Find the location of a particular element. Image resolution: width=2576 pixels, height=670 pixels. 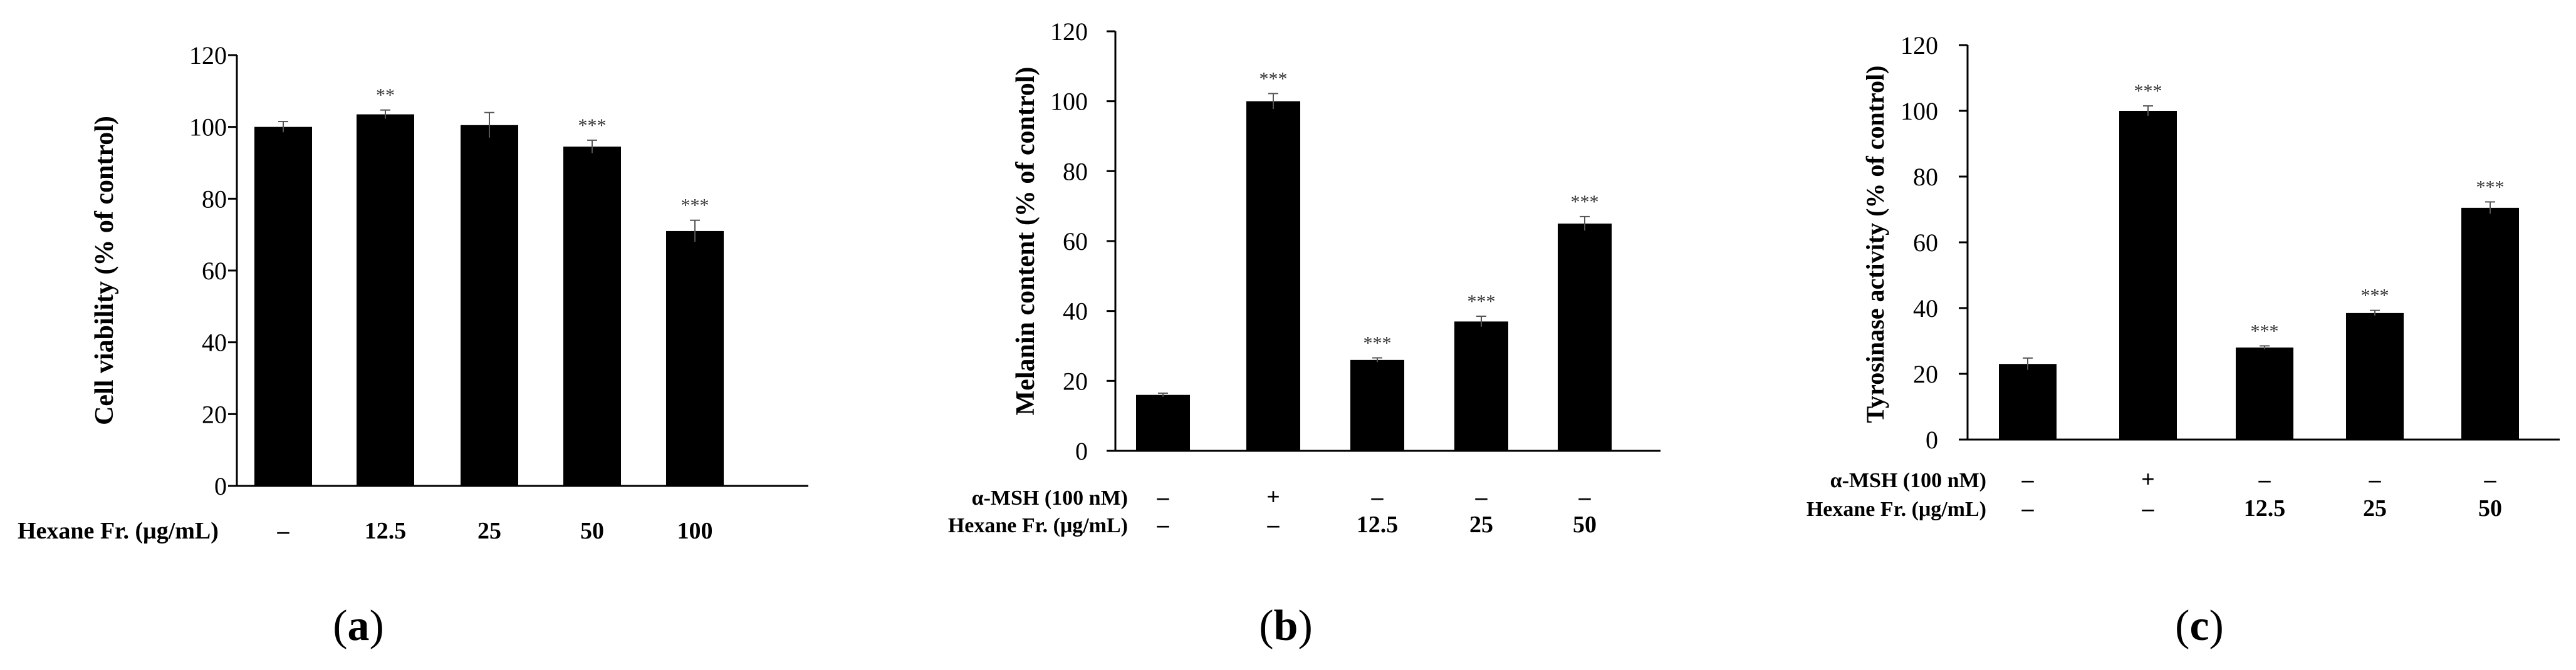

panel-label-c: (c) is located at coordinates (2199, 626).